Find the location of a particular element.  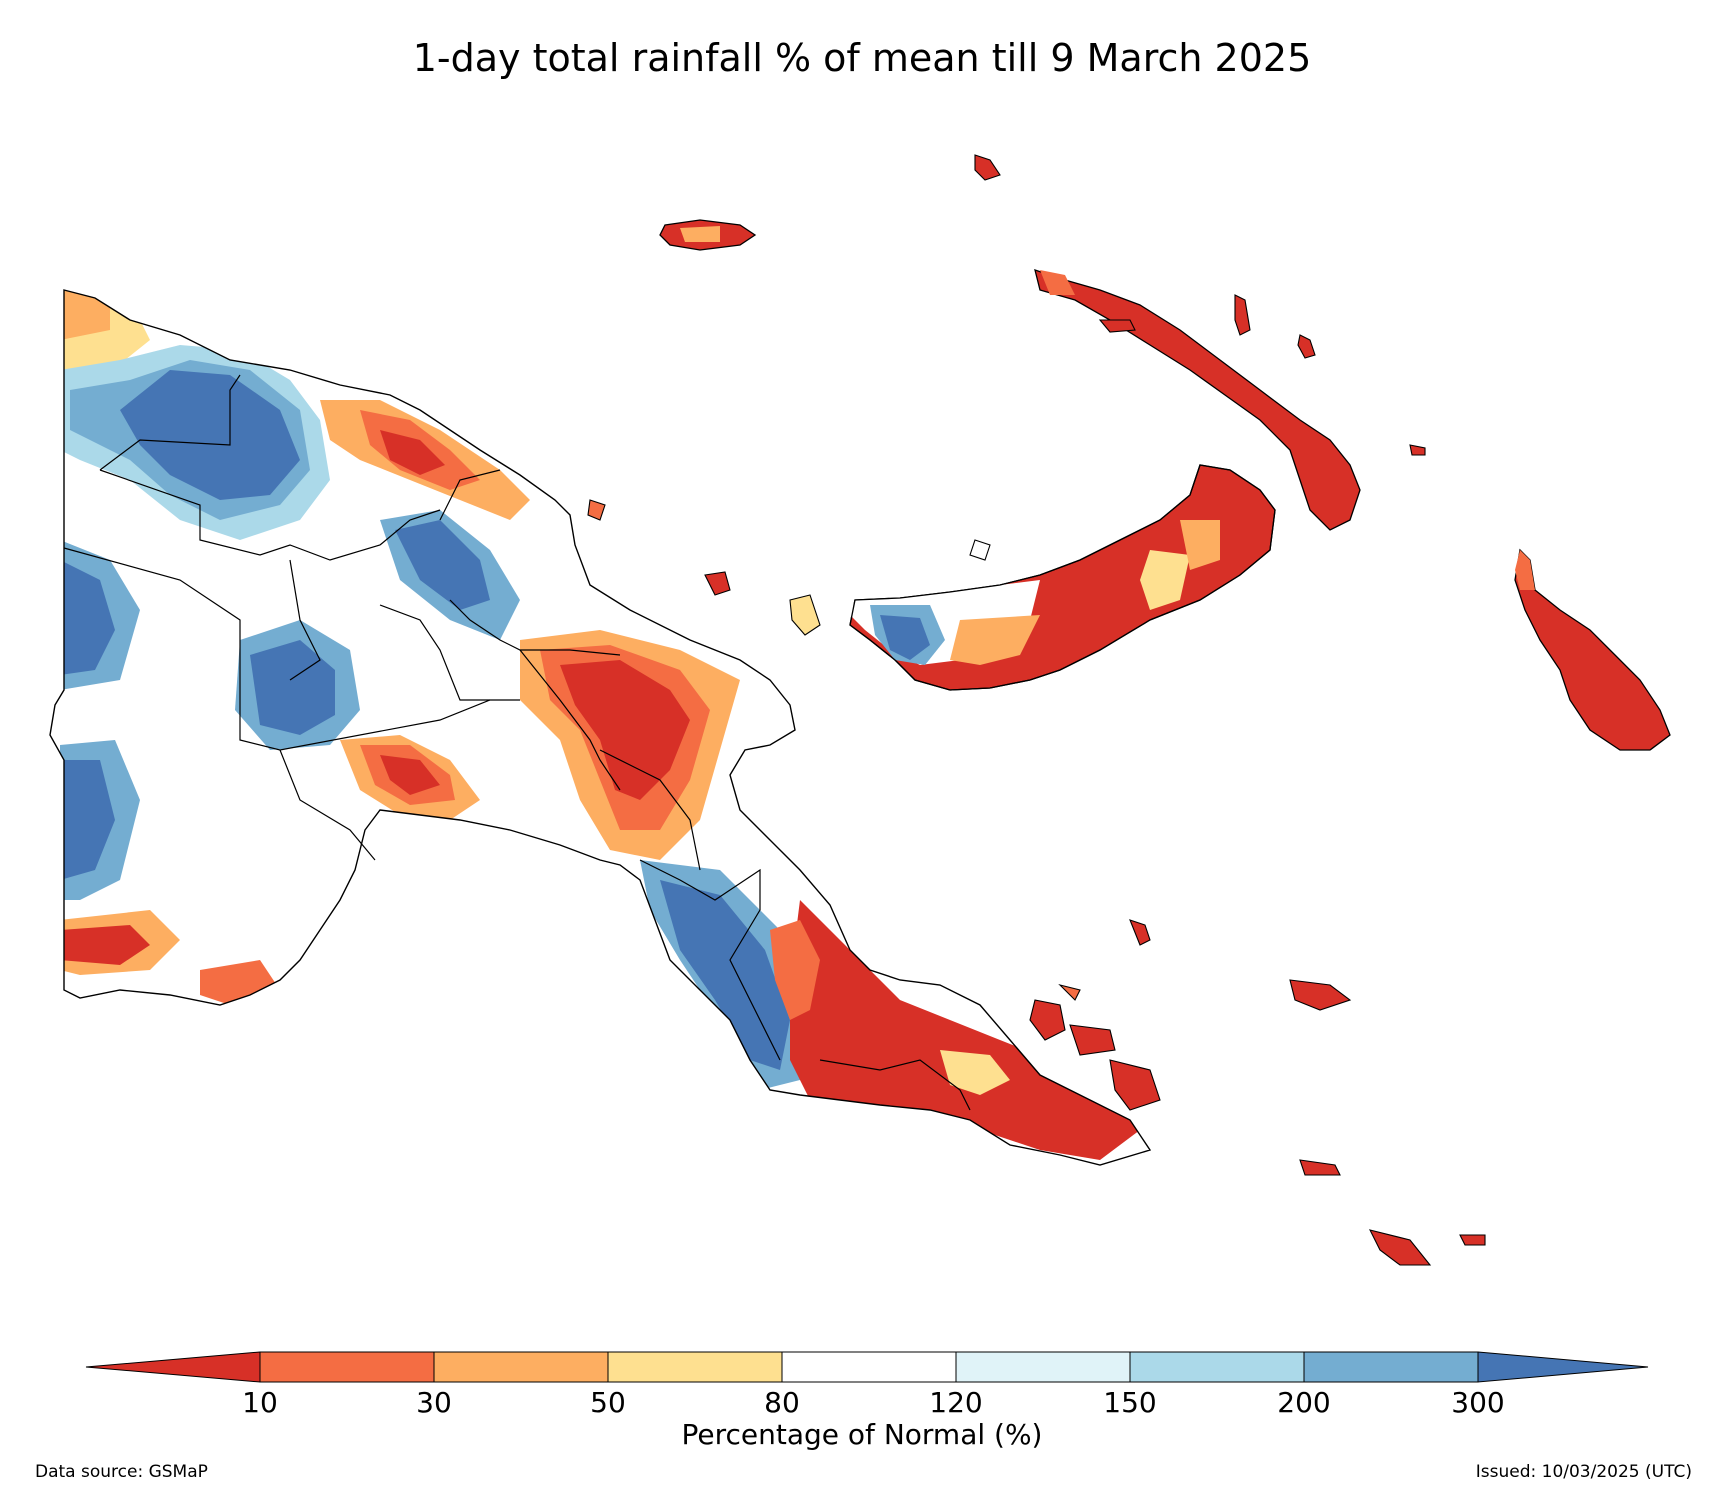

colorbar-tick-label: 300 is located at coordinates (1478, 1402).